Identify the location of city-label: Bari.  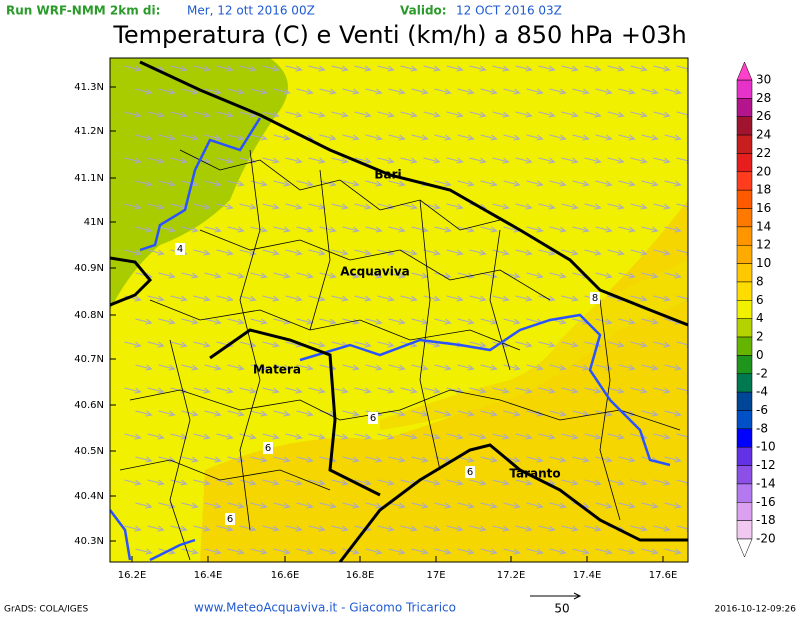
(387, 175).